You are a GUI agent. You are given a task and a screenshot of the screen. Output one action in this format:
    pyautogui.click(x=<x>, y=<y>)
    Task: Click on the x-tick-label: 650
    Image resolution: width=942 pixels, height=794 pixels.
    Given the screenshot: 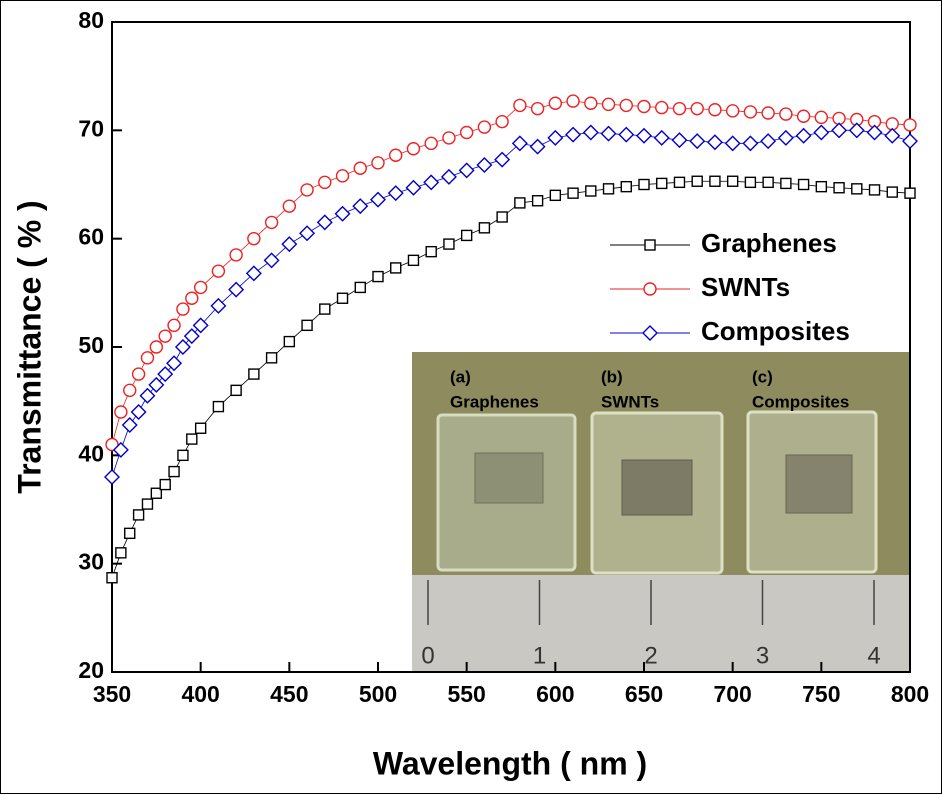 What is the action you would take?
    pyautogui.click(x=644, y=694)
    